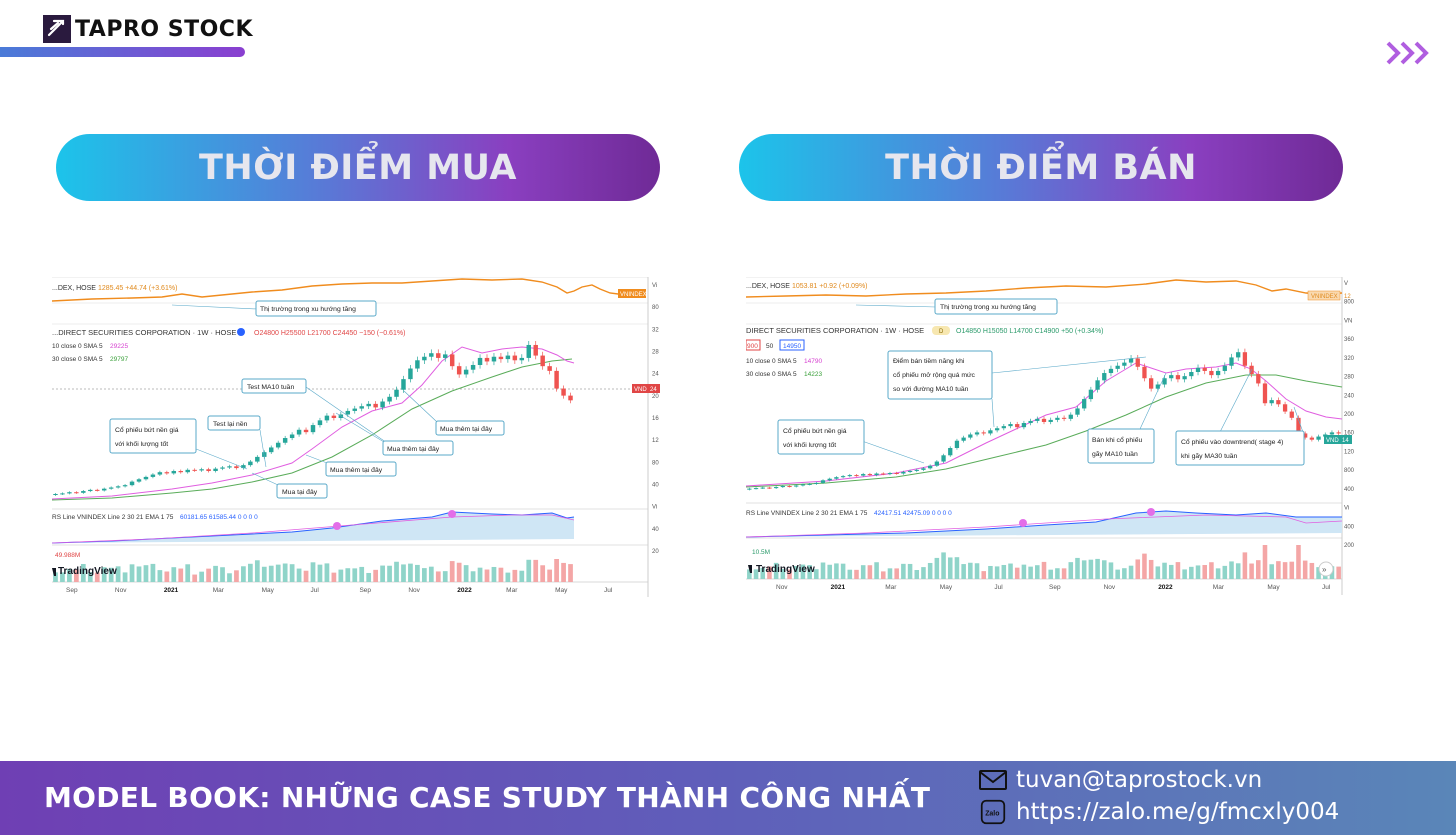 The width and height of the screenshot is (1456, 835). Describe the element at coordinates (1349, 303) in the screenshot. I see `y-tick-label: 800` at that location.